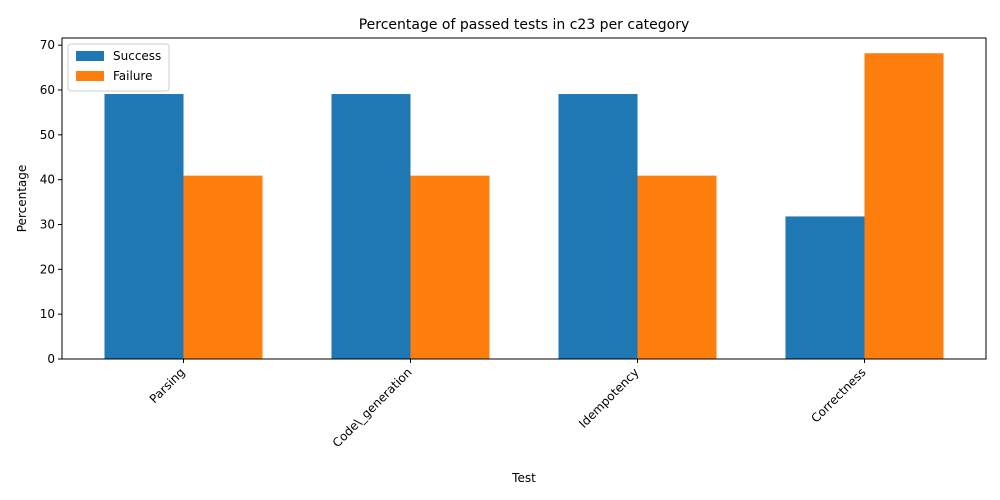 Image resolution: width=1000 pixels, height=500 pixels. Describe the element at coordinates (118, 67) in the screenshot. I see `legend: Success Failure` at that location.